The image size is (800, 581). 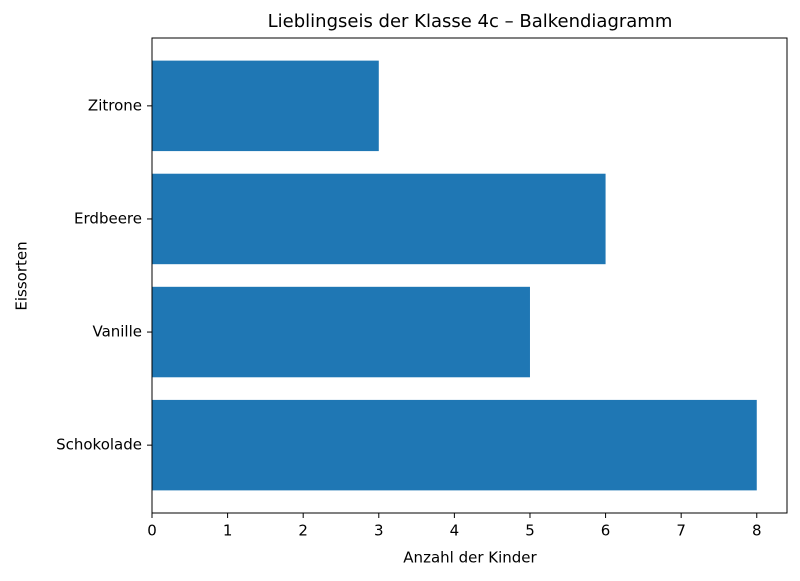 I want to click on x-tick-label: 6, so click(x=606, y=531).